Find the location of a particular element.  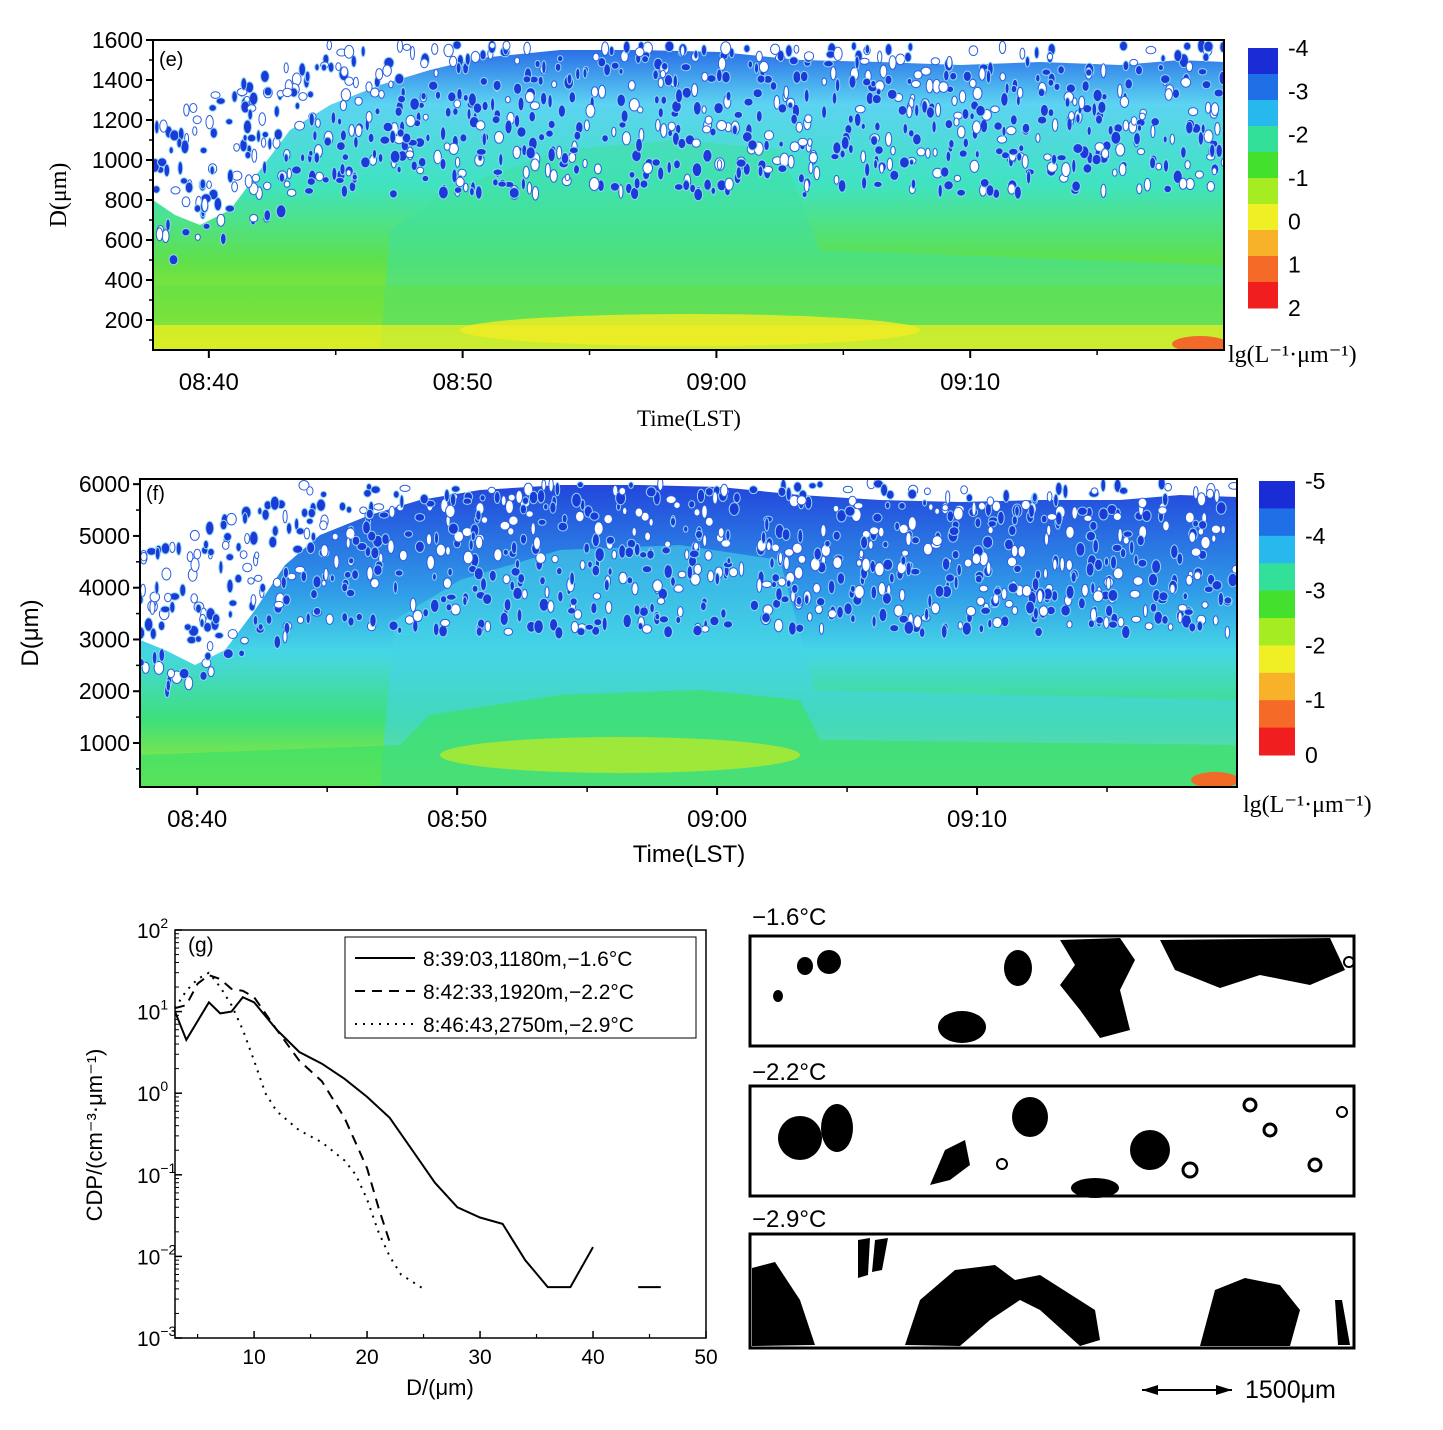

axes-f-ylabel: D(μm) is located at coordinates (30, 632).